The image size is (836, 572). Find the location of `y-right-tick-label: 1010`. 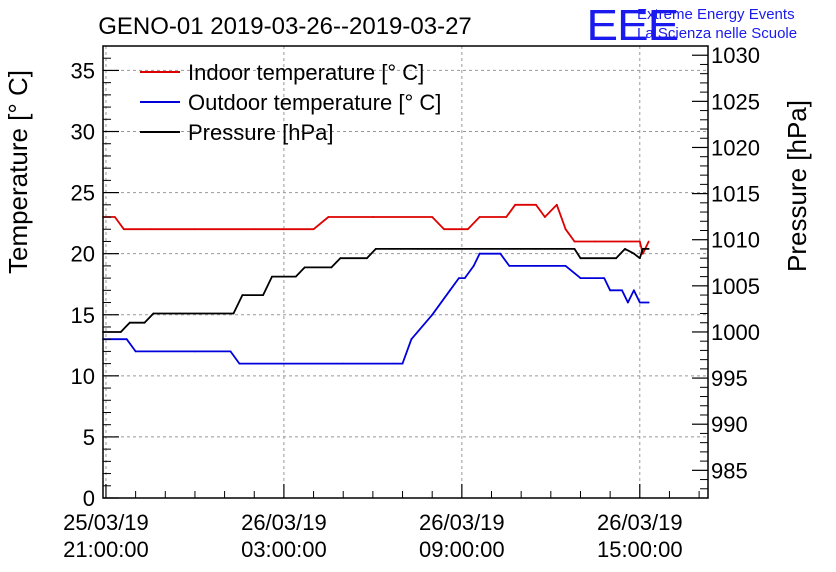

y-right-tick-label: 1010 is located at coordinates (735, 240).